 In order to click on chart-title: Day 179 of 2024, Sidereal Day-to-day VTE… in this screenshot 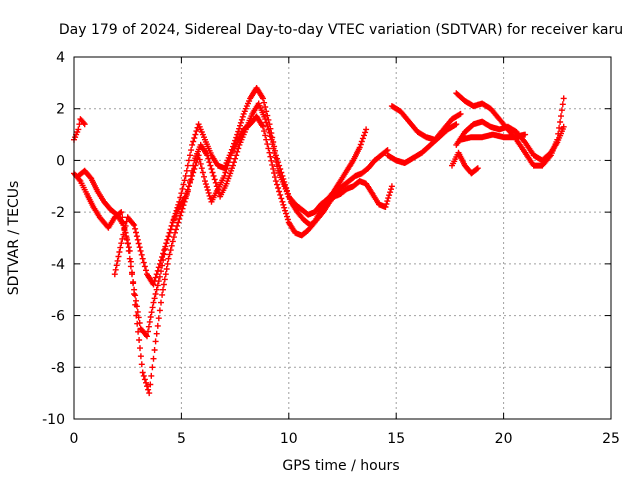, I will do `click(341, 30)`.